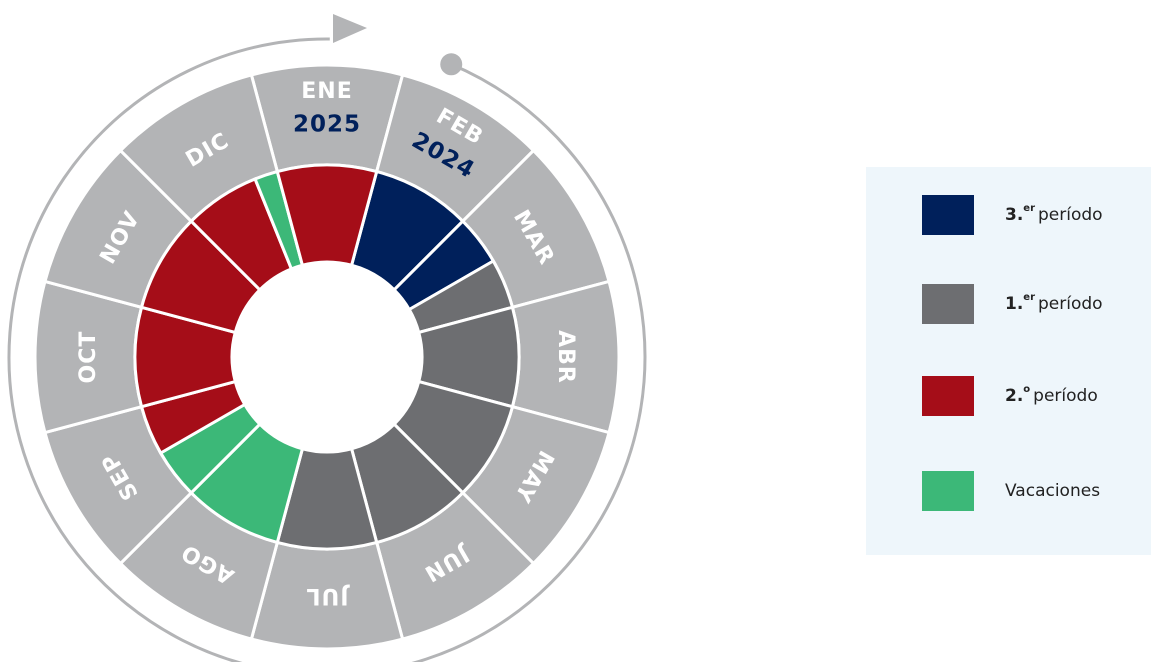  What do you see at coordinates (327, 357) in the screenshot?
I see `center-hole` at bounding box center [327, 357].